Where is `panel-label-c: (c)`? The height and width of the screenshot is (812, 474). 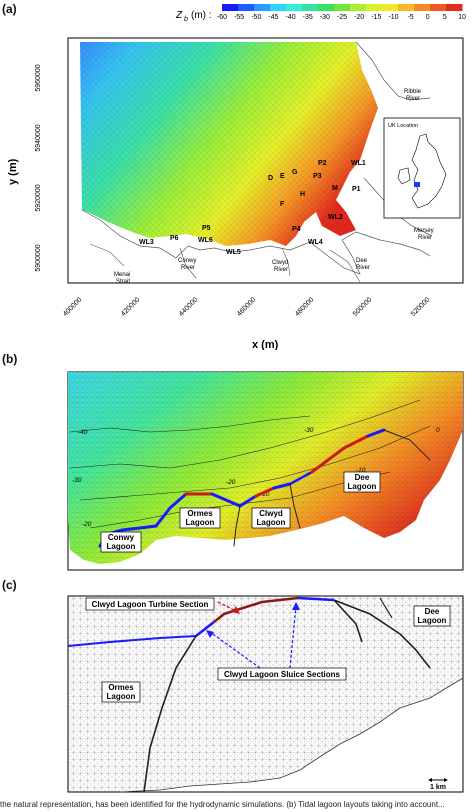
panel-label-c: (c) is located at coordinates (9, 585).